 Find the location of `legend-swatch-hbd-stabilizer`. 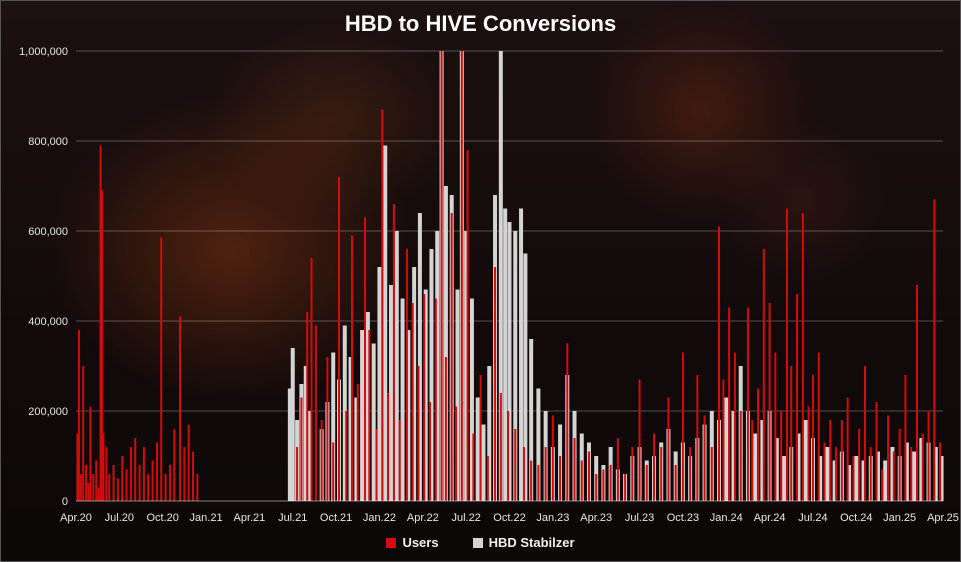

legend-swatch-hbd-stabilizer is located at coordinates (477, 542).